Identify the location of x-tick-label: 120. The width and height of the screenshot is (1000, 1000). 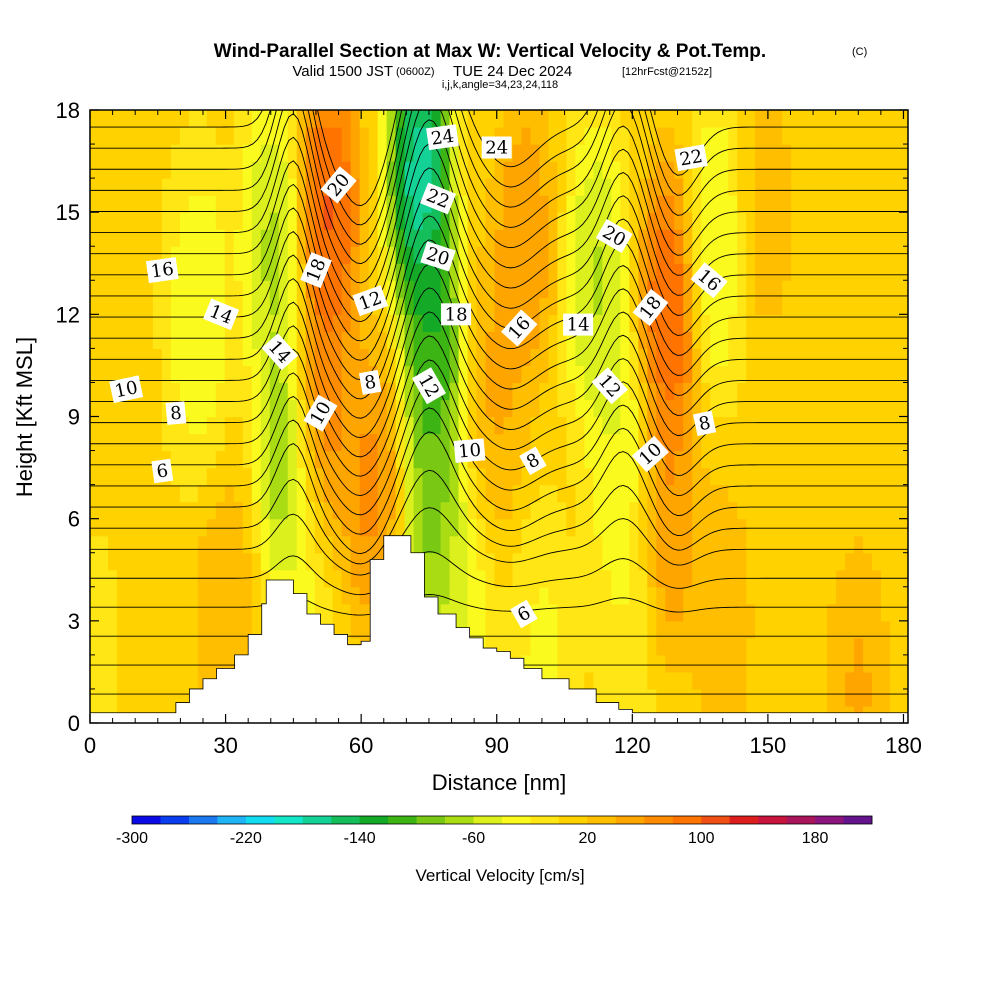
(632, 745).